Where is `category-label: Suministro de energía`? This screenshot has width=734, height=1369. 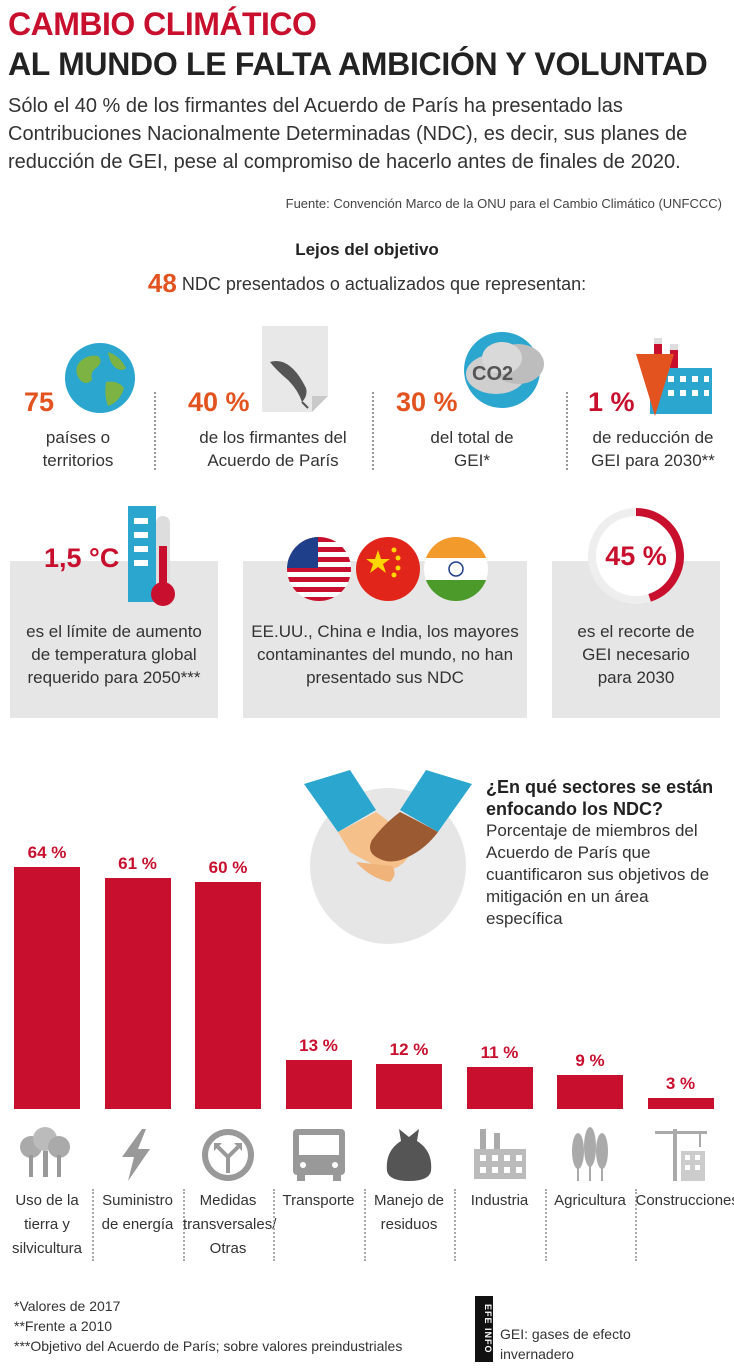 category-label: Suministro de energía is located at coordinates (137, 1212).